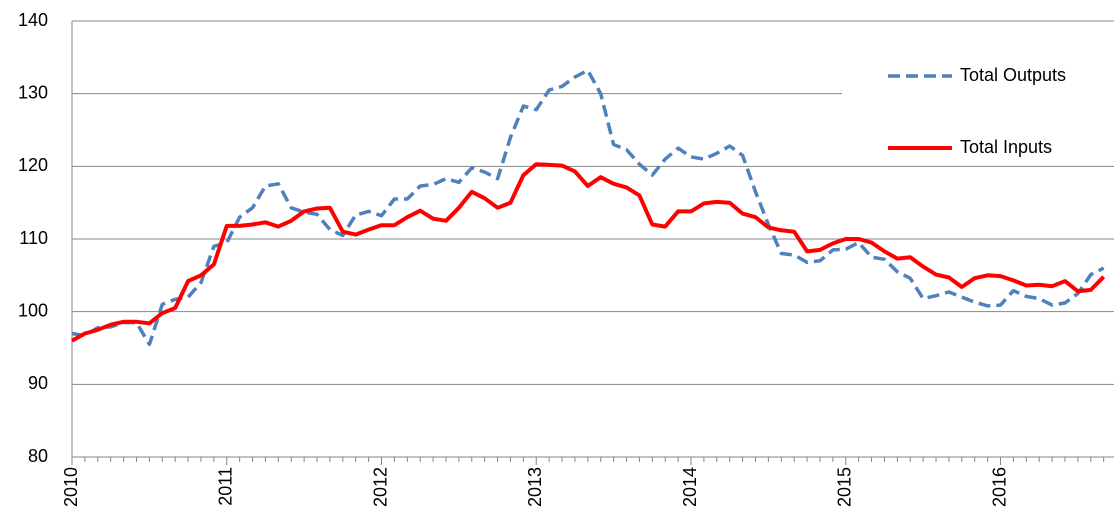 This screenshot has width=1114, height=530. Describe the element at coordinates (1013, 75) in the screenshot. I see `legend-label: Total Outputs` at that location.